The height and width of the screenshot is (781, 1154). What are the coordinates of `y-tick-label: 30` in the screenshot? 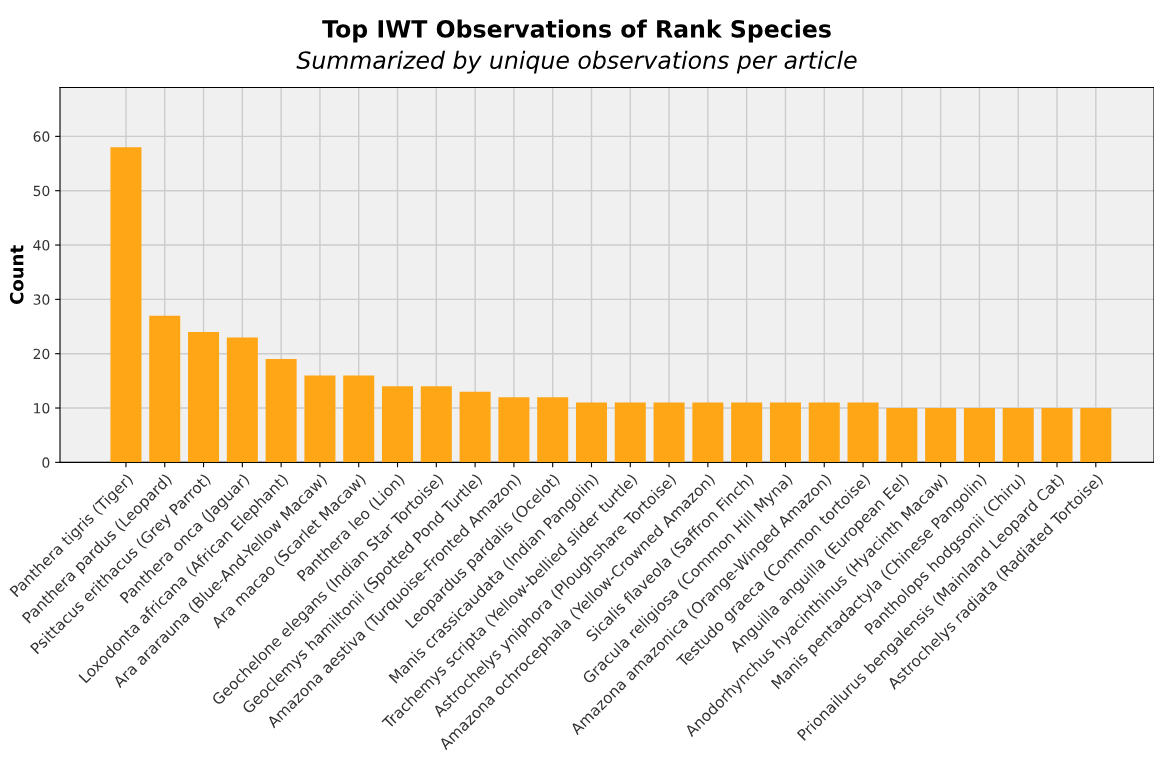 It's located at (41, 299).